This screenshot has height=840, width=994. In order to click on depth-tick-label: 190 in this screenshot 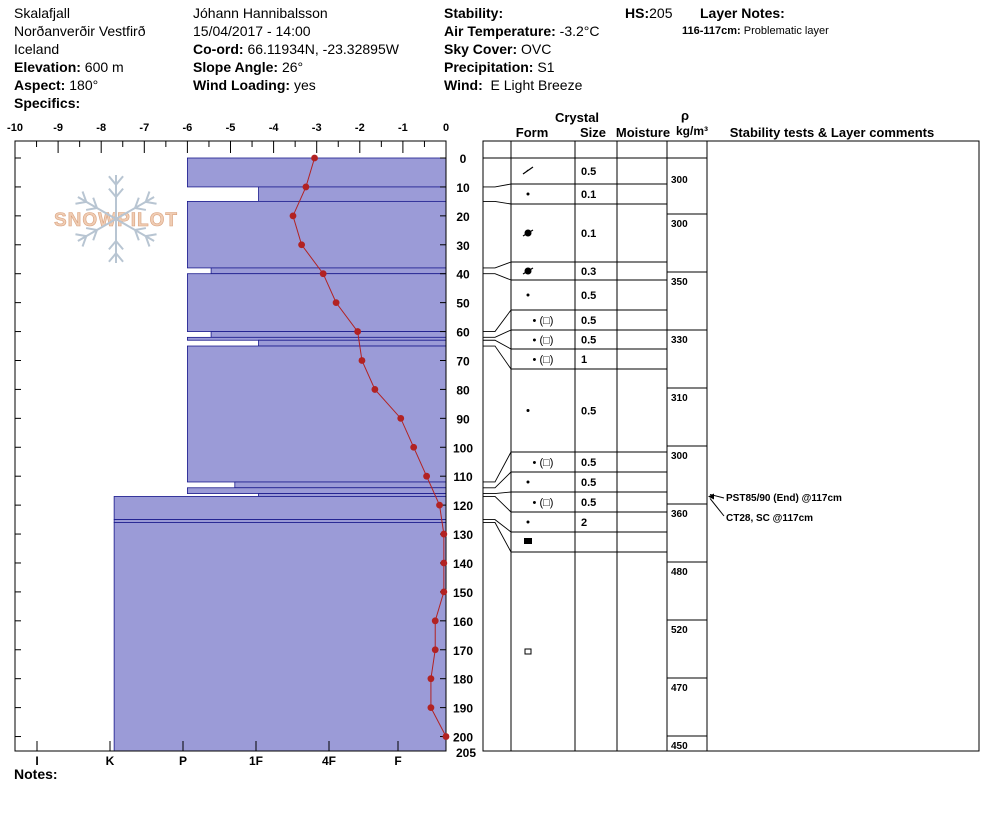, I will do `click(463, 709)`.